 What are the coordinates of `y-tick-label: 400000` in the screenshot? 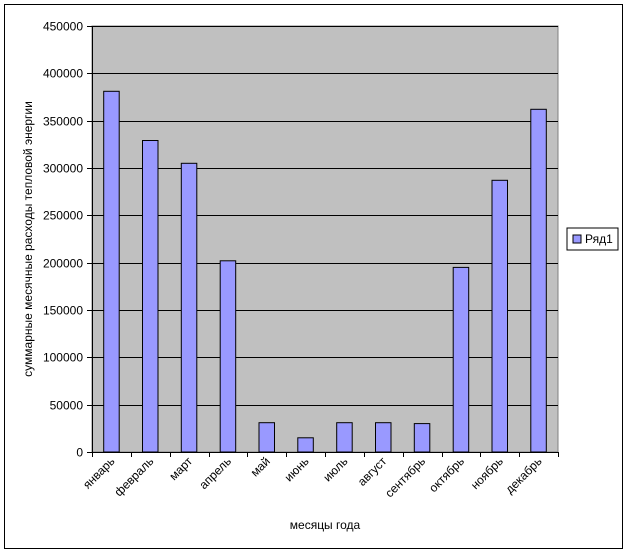 It's located at (63, 74).